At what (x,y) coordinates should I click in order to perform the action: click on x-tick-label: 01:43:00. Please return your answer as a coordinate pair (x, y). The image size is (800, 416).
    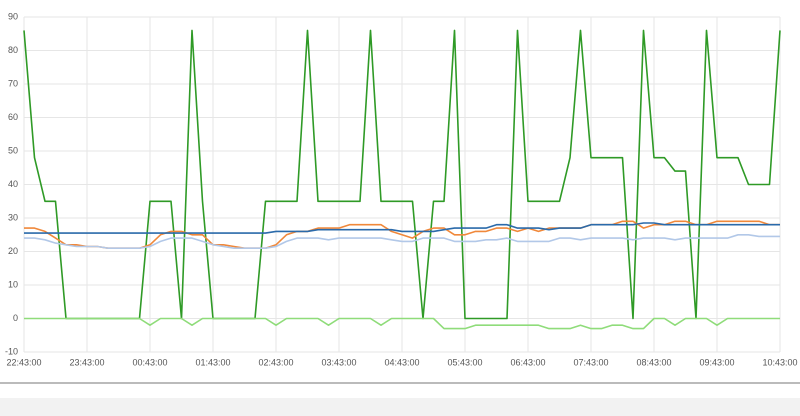
    Looking at the image, I should click on (212, 362).